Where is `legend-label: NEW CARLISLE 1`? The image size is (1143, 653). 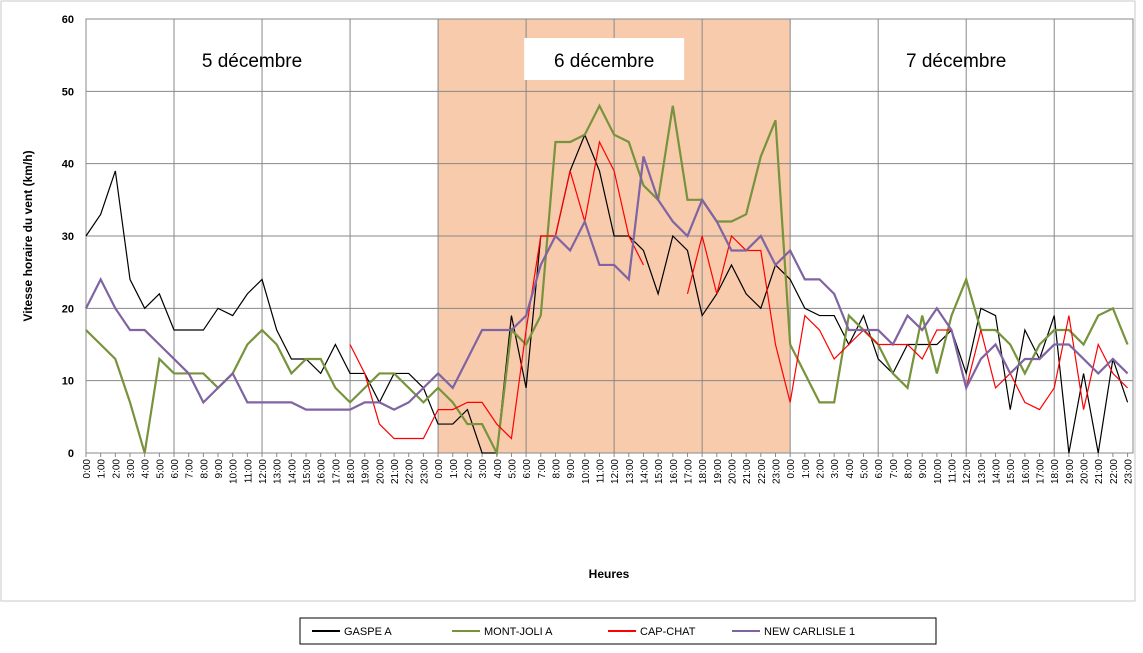
legend-label: NEW CARLISLE 1 is located at coordinates (809, 632).